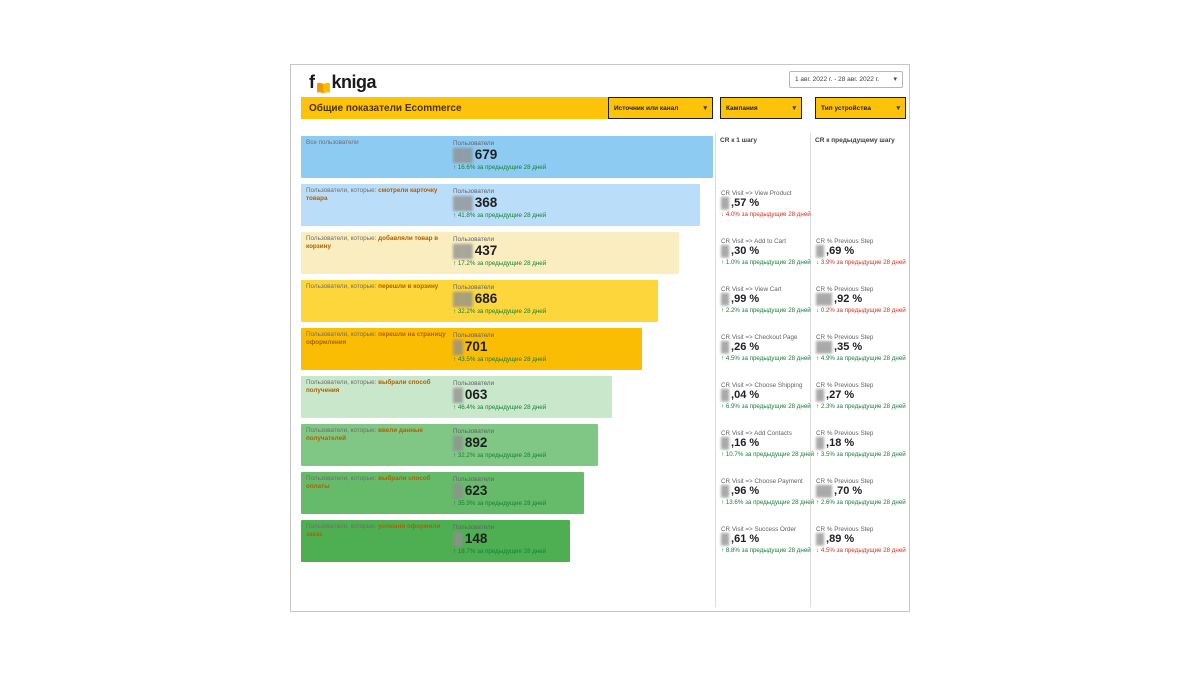  I want to click on metric-value: ▓ ,99 %, so click(740, 299).